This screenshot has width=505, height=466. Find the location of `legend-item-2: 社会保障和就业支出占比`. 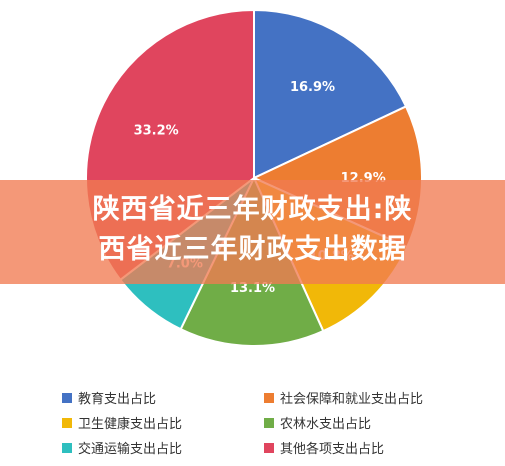

legend-item-2: 社会保障和就业支出占比 is located at coordinates (343, 397).